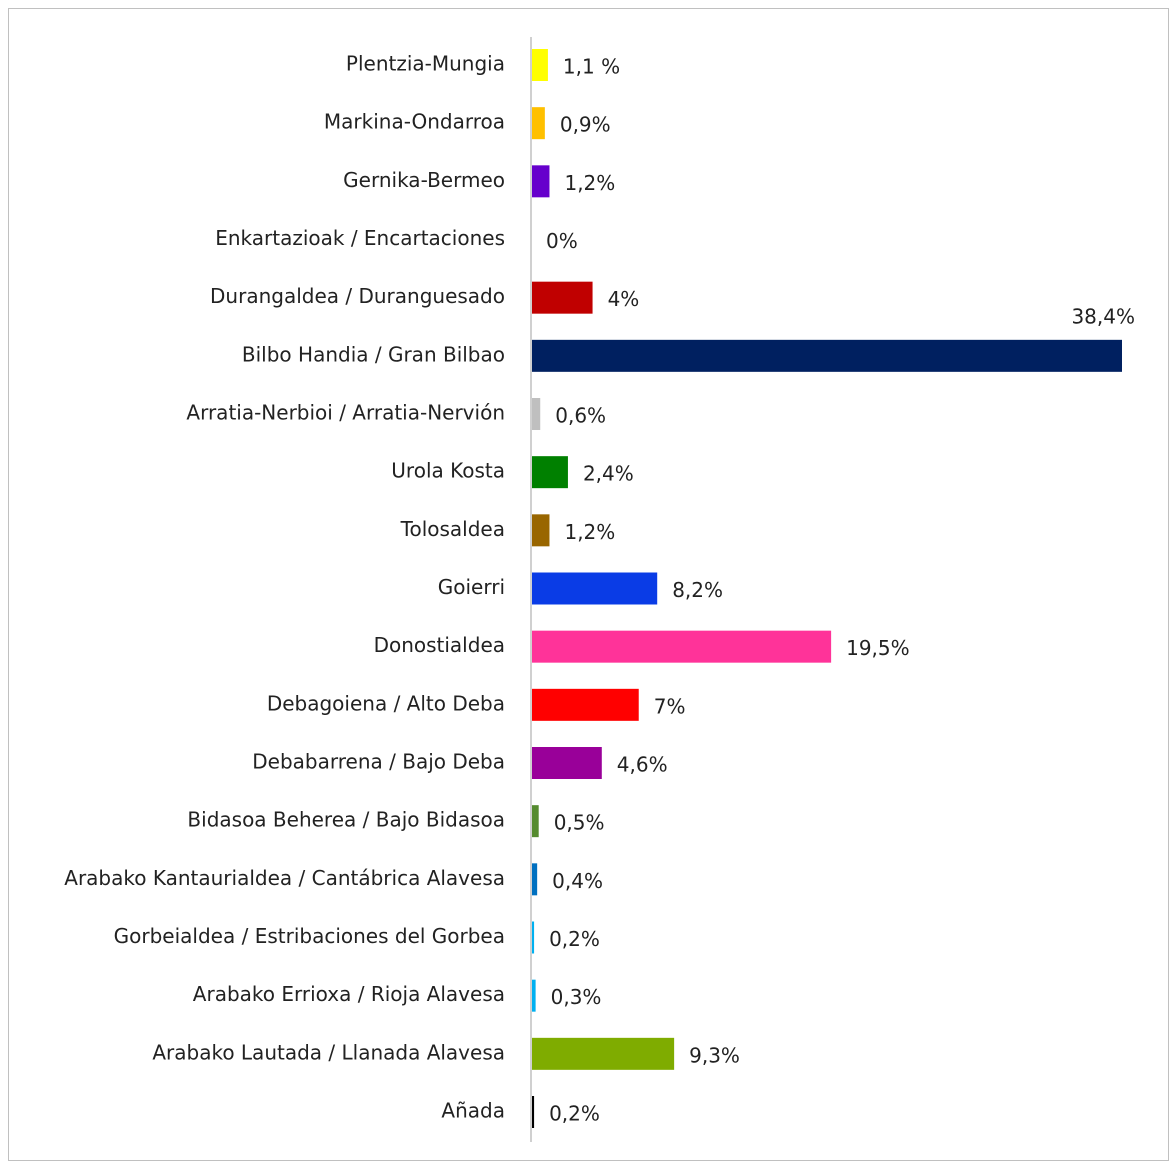 The width and height of the screenshot is (1170, 1162). Describe the element at coordinates (345, 413) in the screenshot. I see `category-label: Arratia-Nerbioi / Arratia-Nervión` at that location.